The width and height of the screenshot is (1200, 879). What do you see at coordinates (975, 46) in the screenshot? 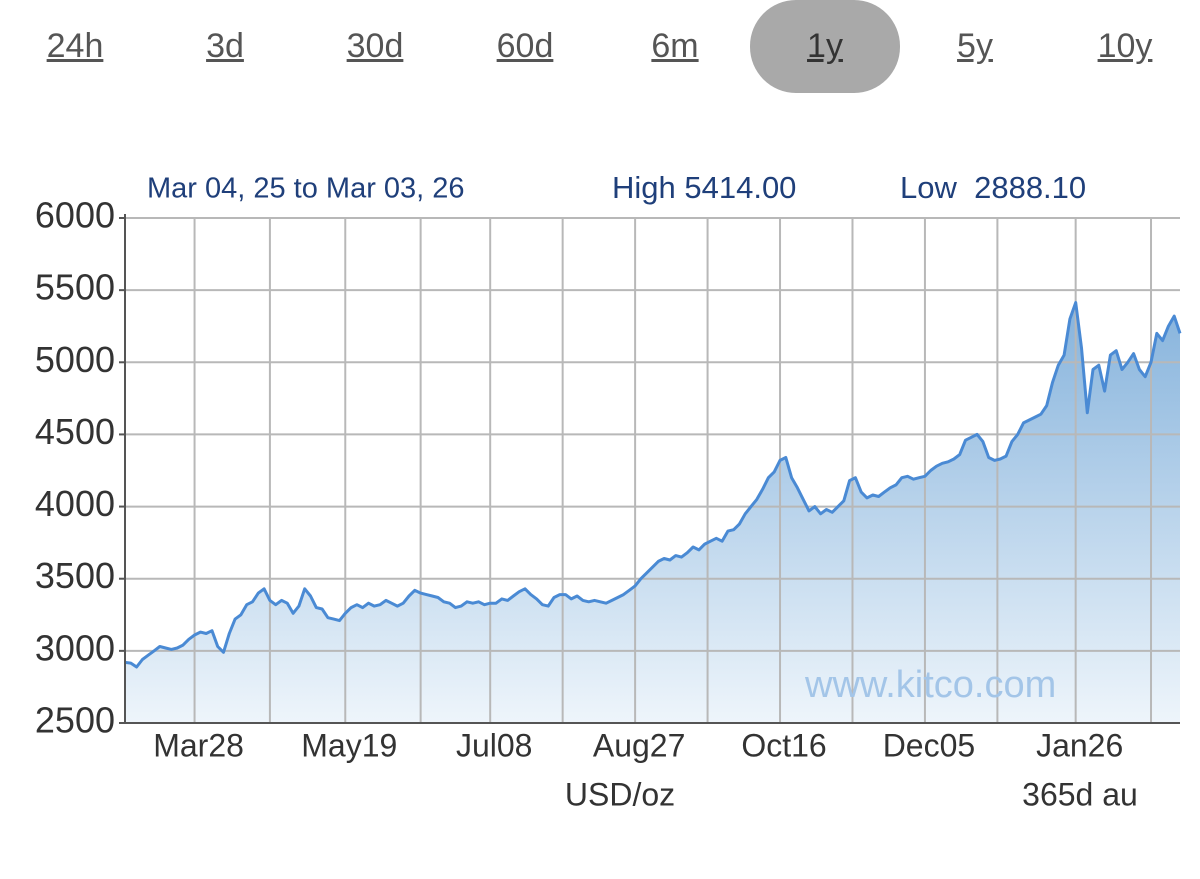
I see `tab: 5y` at bounding box center [975, 46].